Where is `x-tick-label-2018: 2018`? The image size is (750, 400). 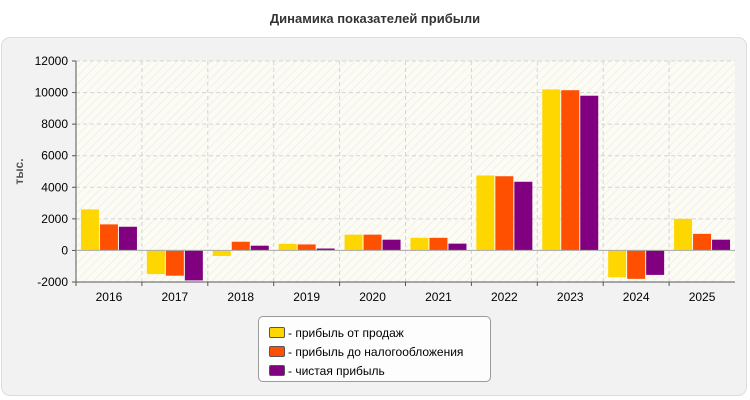 x-tick-label-2018: 2018 is located at coordinates (240, 297).